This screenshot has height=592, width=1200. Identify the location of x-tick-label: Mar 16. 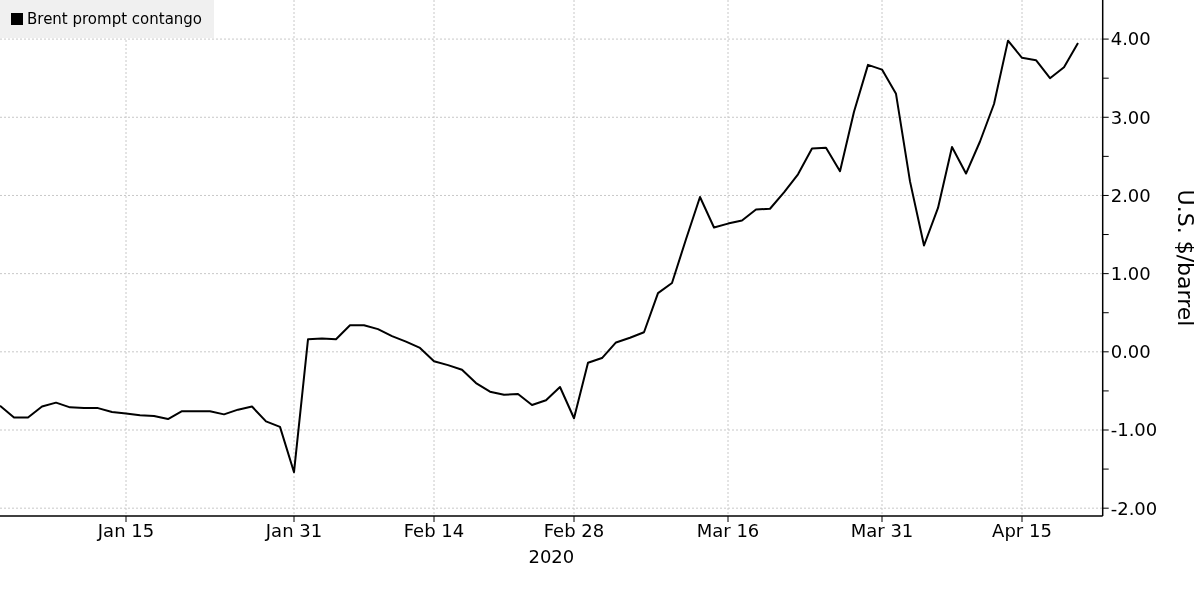
(728, 530).